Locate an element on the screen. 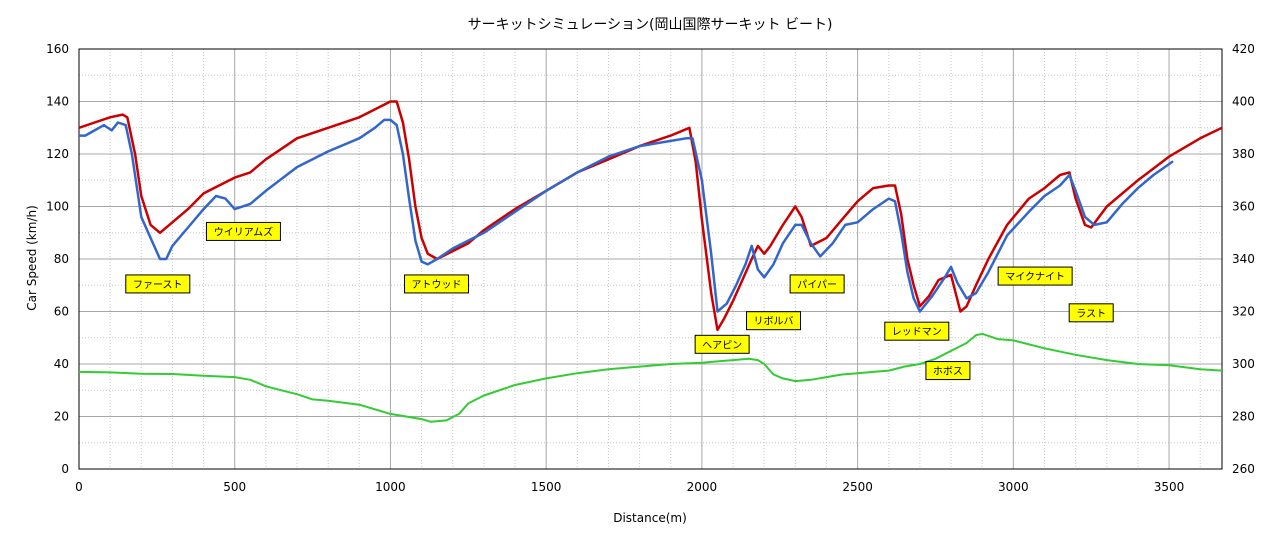  y2-tick-label: 360 is located at coordinates (1243, 207).